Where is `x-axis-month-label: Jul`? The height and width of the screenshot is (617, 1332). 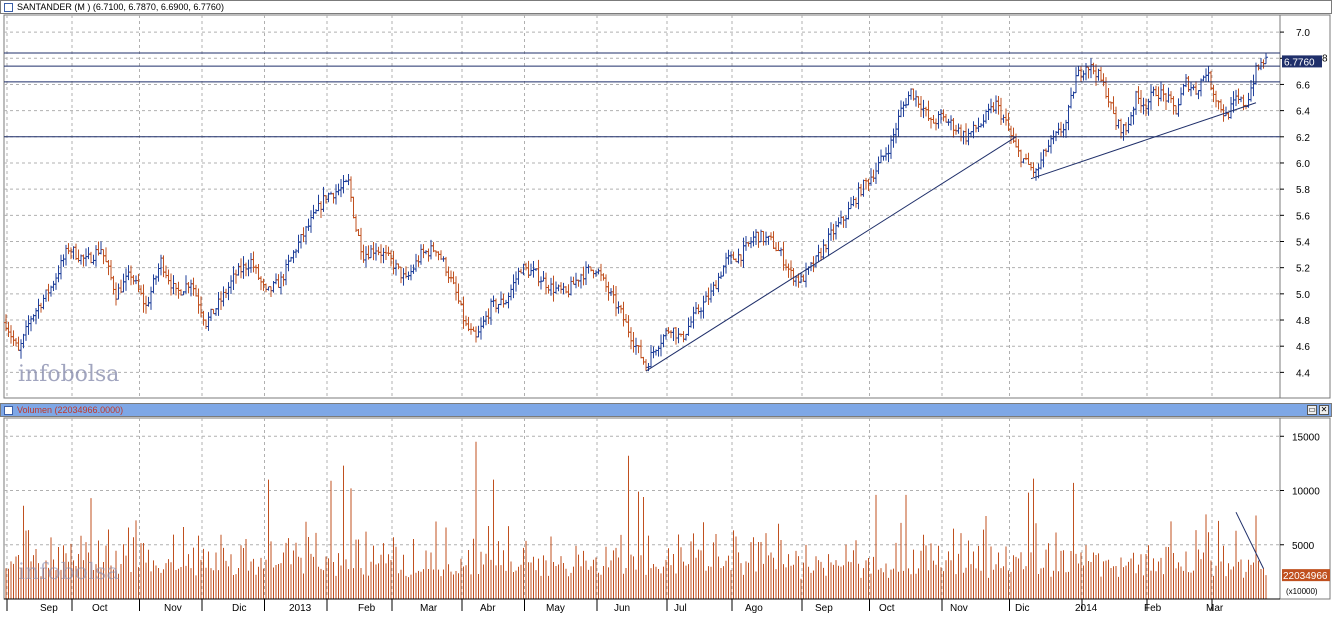
x-axis-month-label: Jul is located at coordinates (680, 608).